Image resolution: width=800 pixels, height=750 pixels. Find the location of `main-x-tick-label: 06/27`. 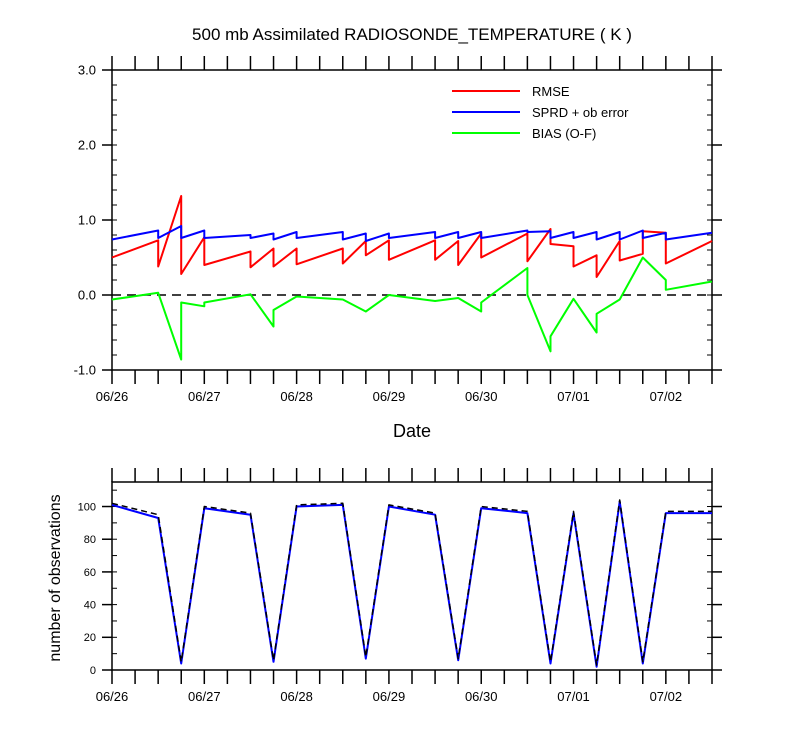

main-x-tick-label: 06/27 is located at coordinates (204, 396).